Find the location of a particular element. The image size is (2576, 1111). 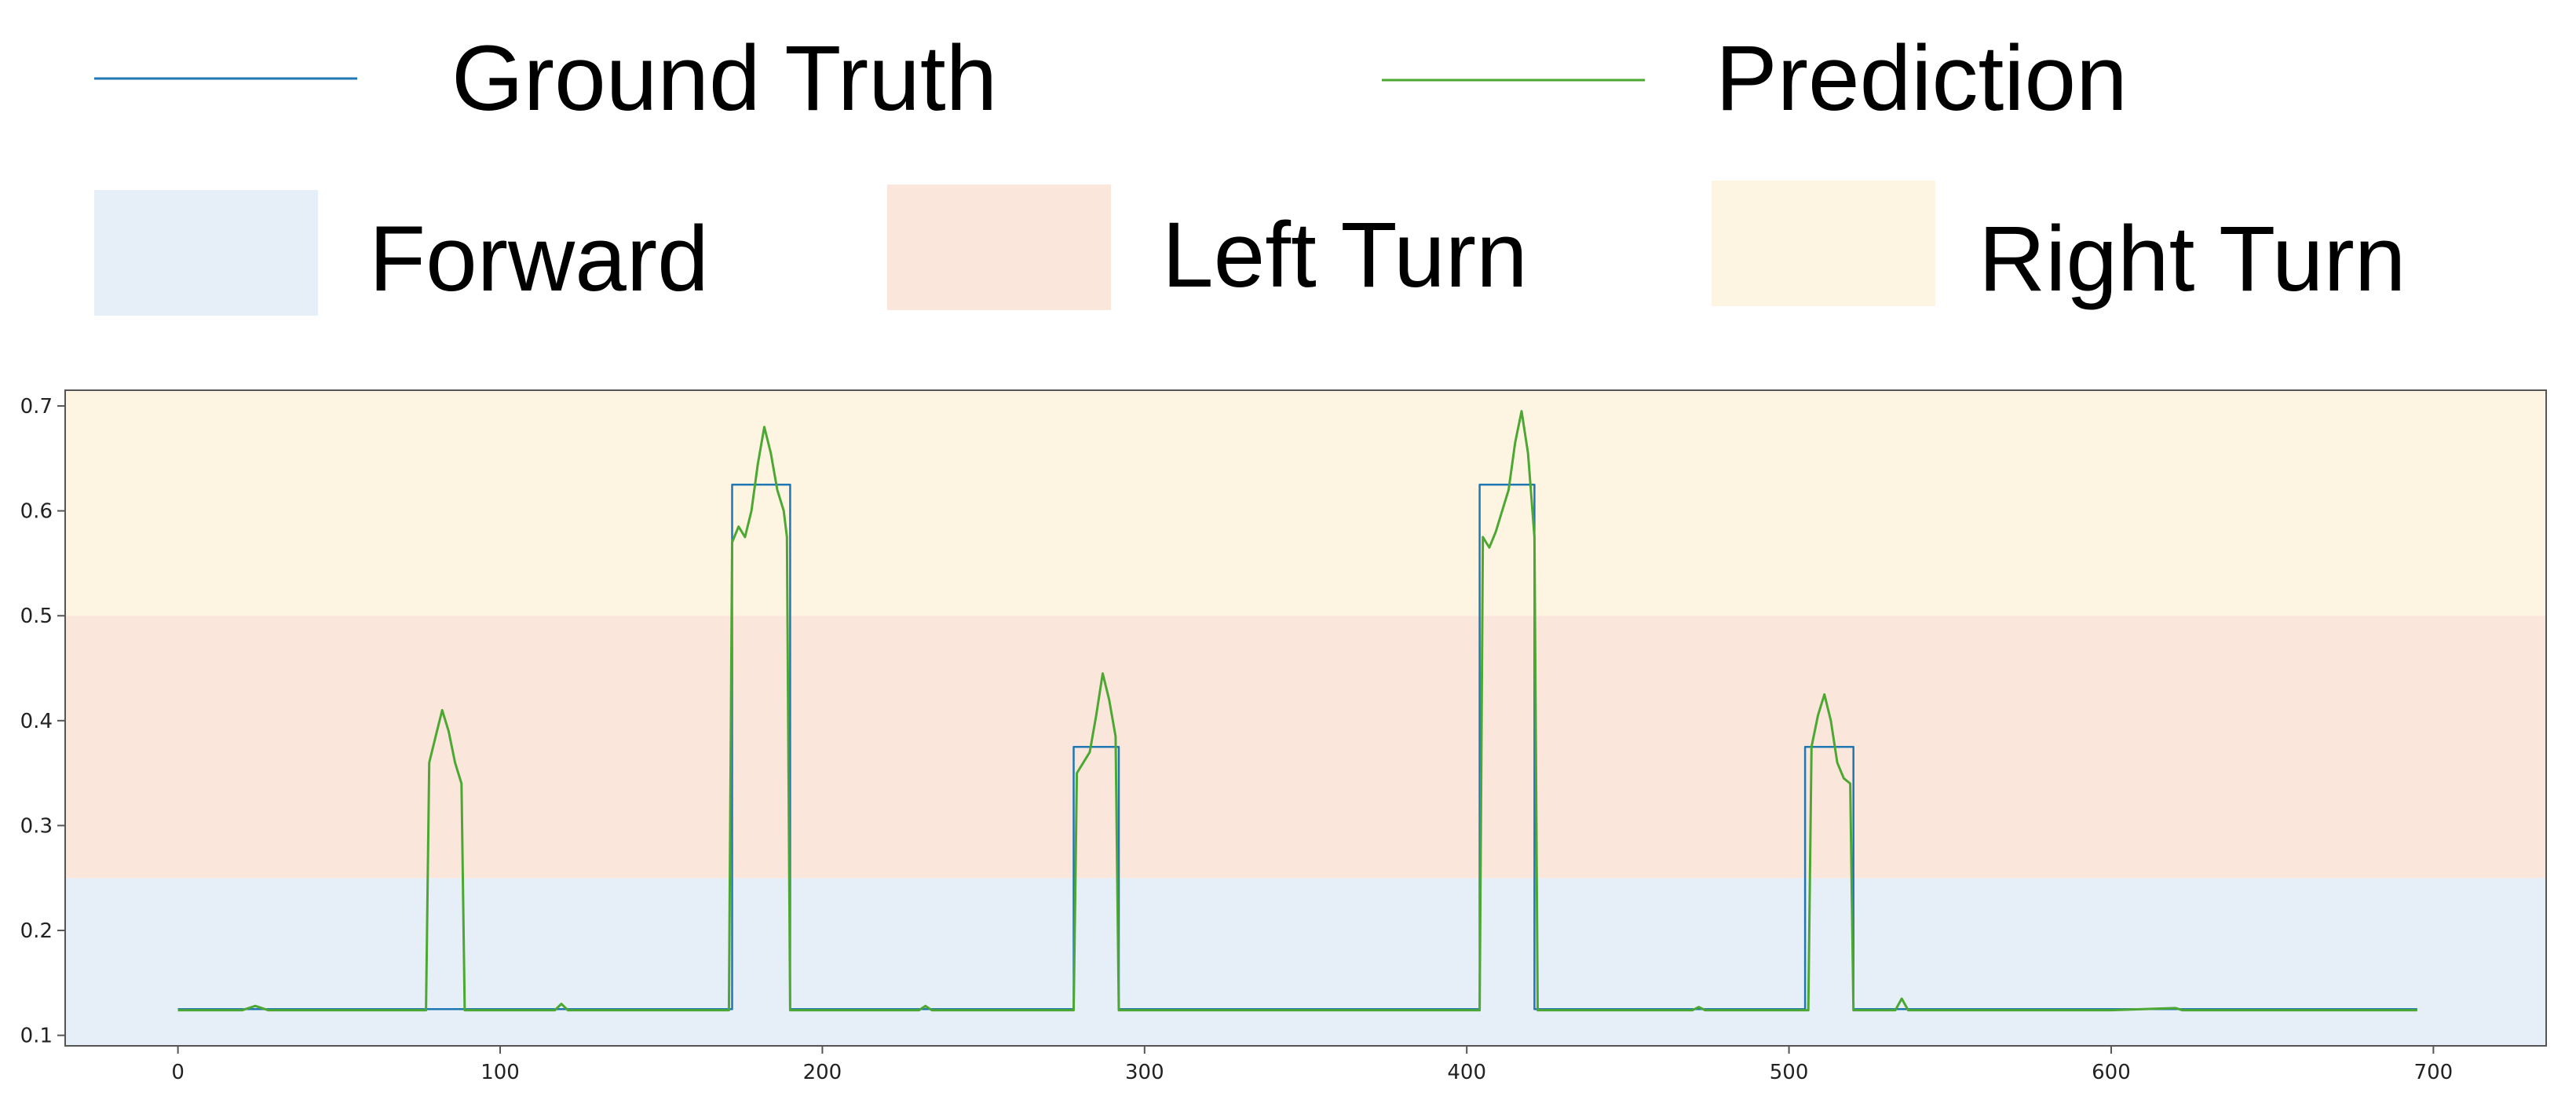

y-tick-label: 0.4 is located at coordinates (36, 721).